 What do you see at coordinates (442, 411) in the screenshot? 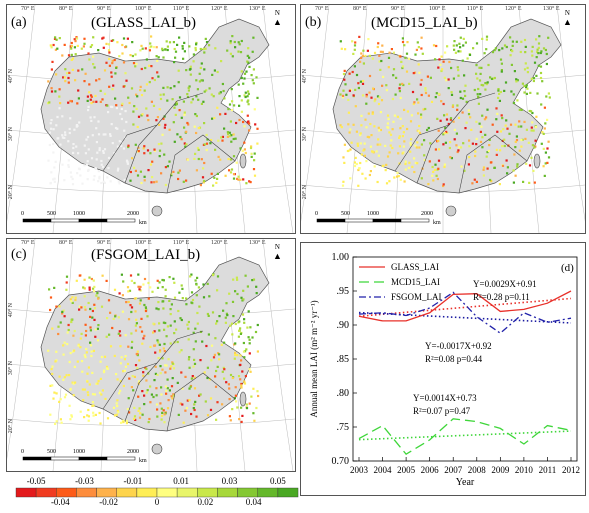
I see `regression-stats: R²=0.07 p=0.47` at bounding box center [442, 411].